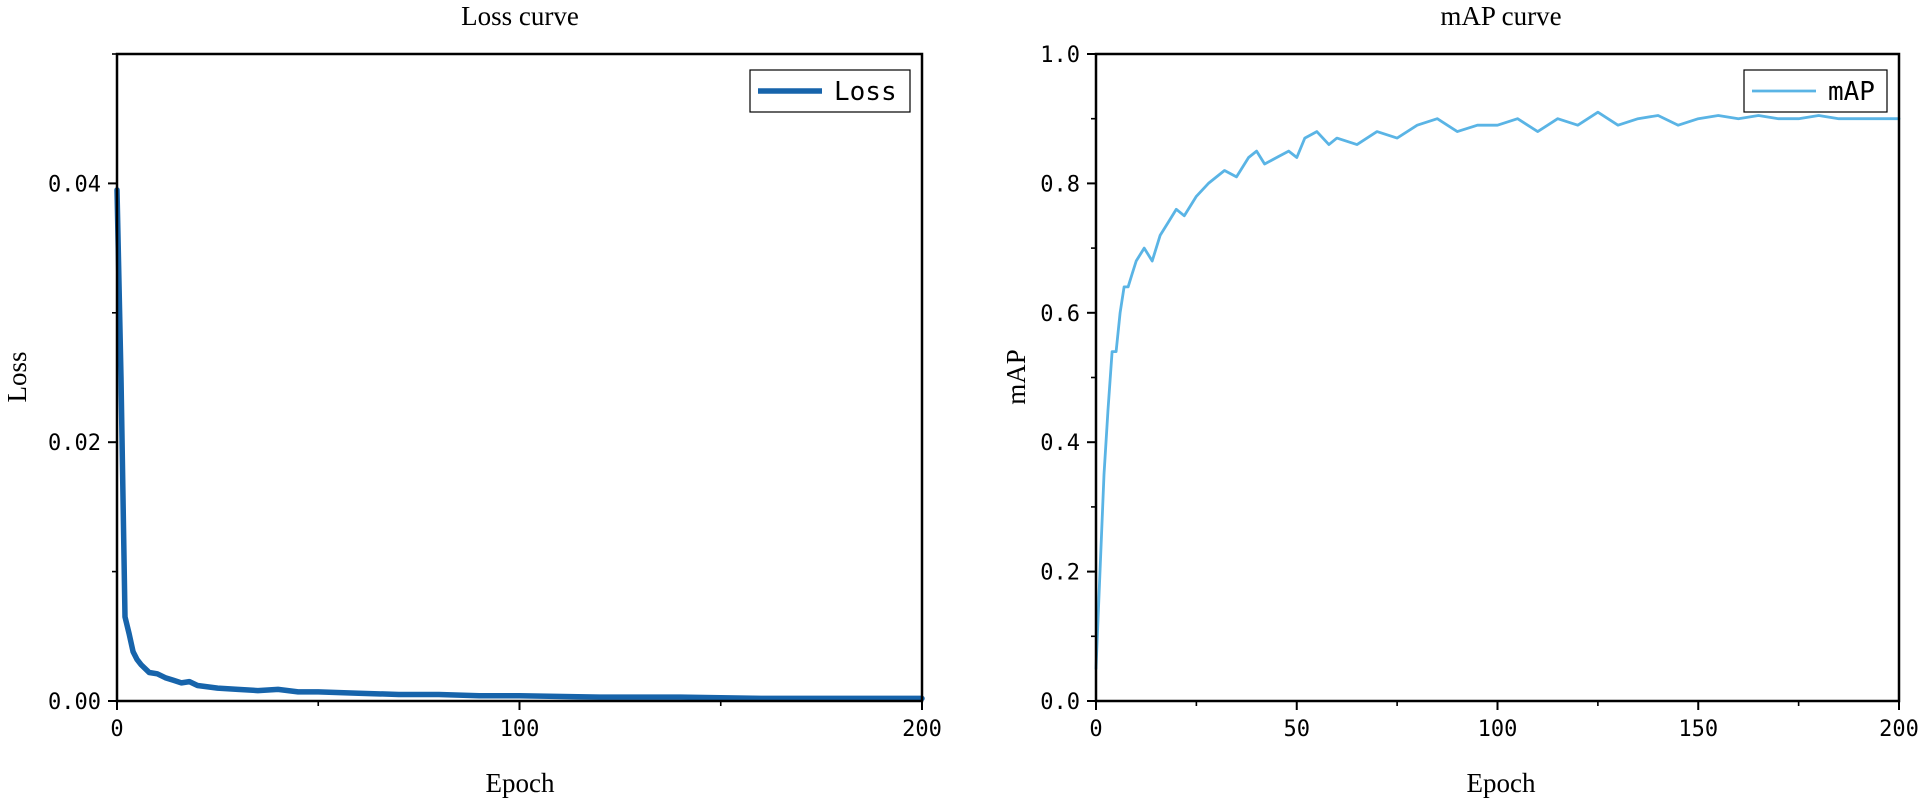 This screenshot has height=804, width=1925. I want to click on x-tick-label: 50, so click(1297, 729).